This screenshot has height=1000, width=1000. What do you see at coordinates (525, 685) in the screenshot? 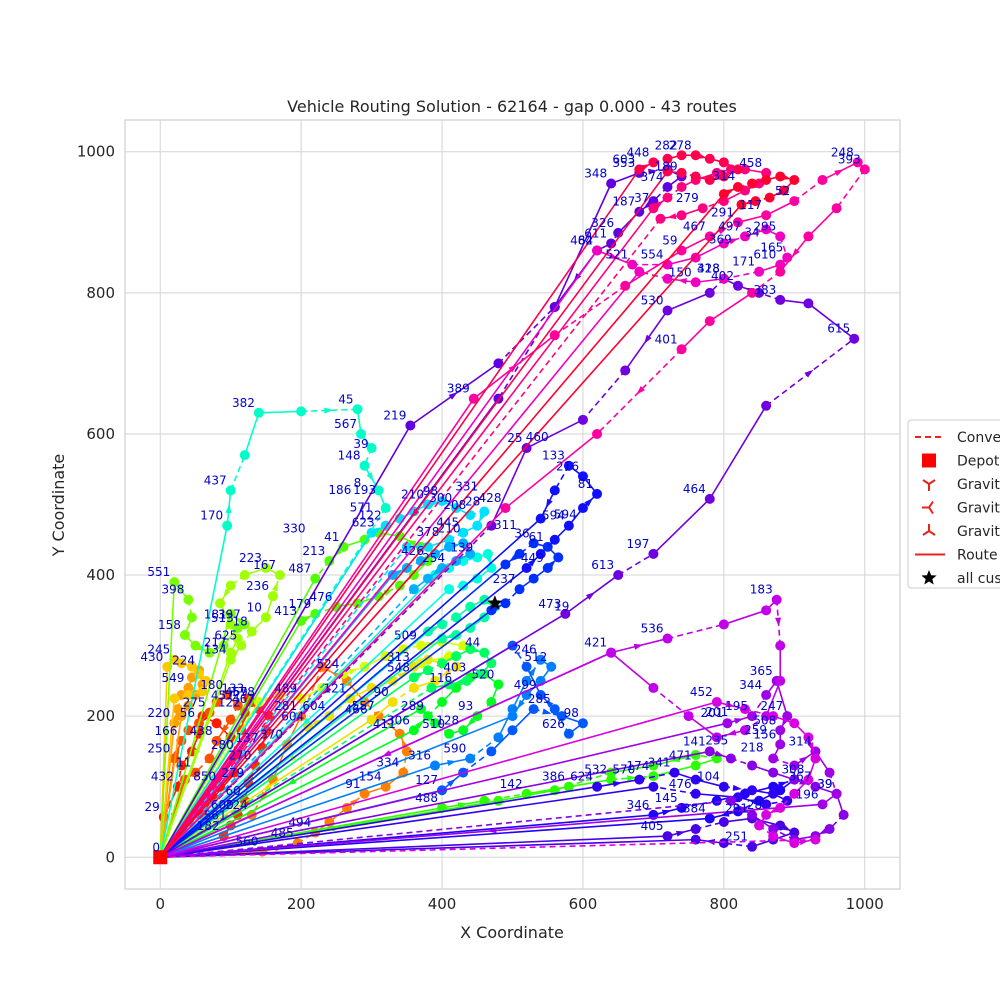
I see `customer-label: 499` at bounding box center [525, 685].